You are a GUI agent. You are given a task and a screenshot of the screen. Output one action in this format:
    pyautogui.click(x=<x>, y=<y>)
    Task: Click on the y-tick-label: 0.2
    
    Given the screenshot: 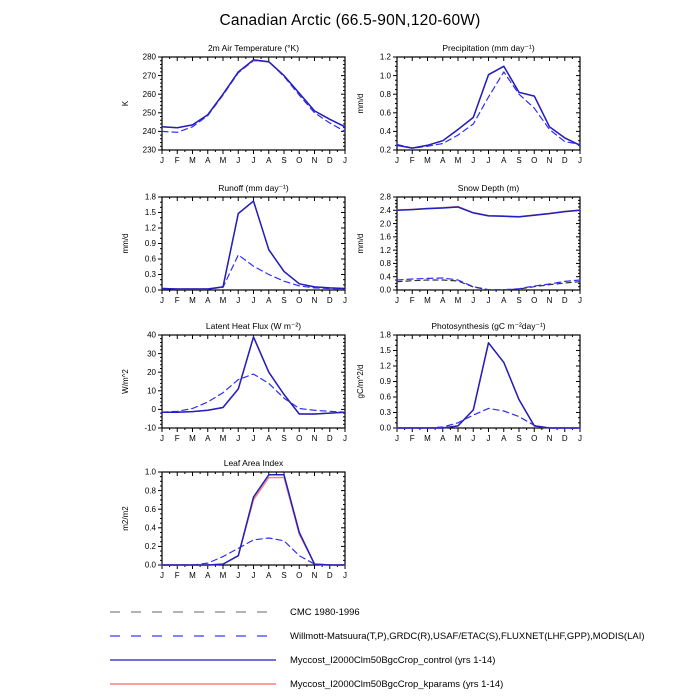 What is the action you would take?
    pyautogui.click(x=386, y=150)
    